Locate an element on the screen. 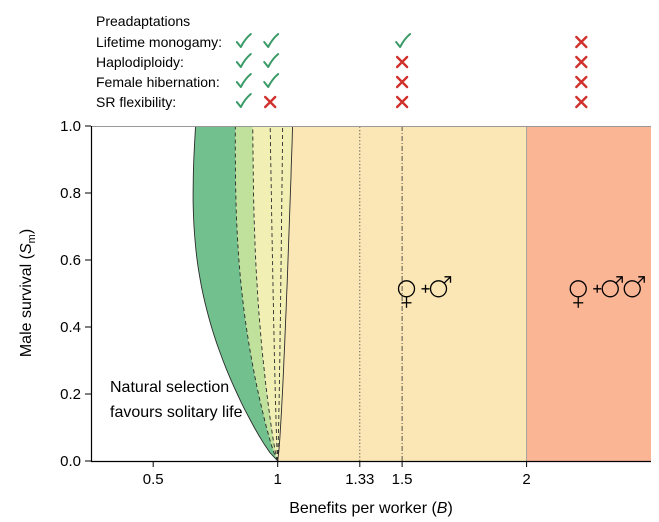 The height and width of the screenshot is (522, 659). boundary-line-b1 is located at coordinates (235, 293).